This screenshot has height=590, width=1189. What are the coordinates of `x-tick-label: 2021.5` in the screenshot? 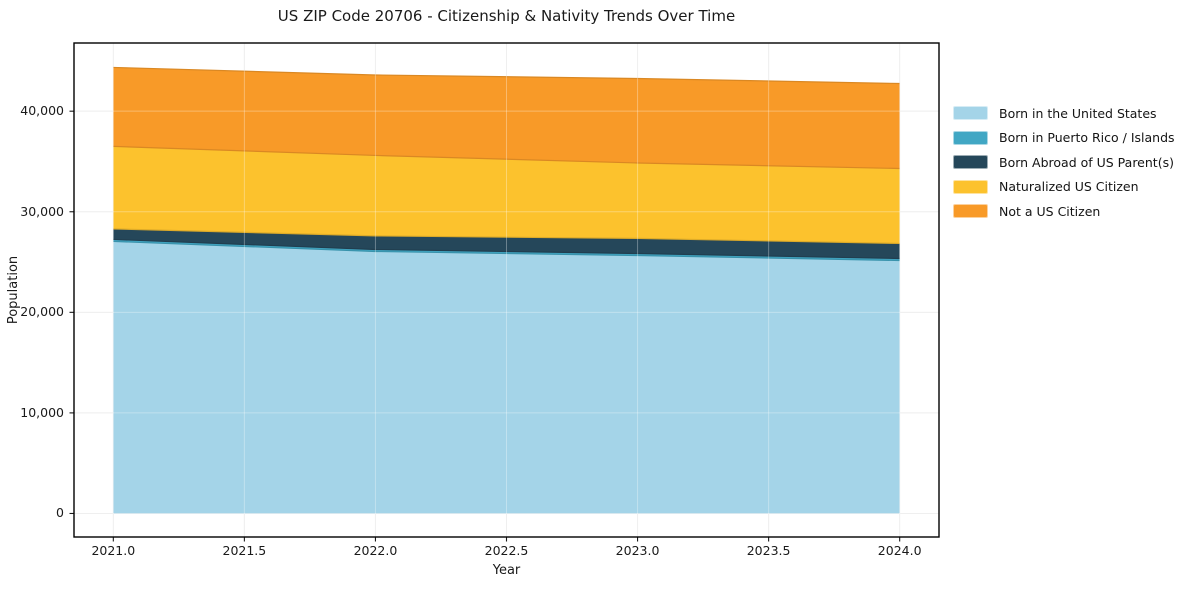 It's located at (244, 550).